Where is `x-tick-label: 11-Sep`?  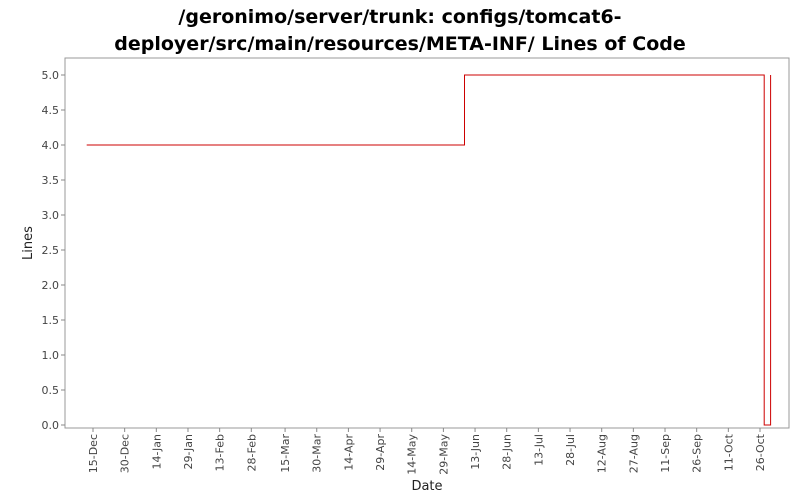 x-tick-label: 11-Sep is located at coordinates (665, 453).